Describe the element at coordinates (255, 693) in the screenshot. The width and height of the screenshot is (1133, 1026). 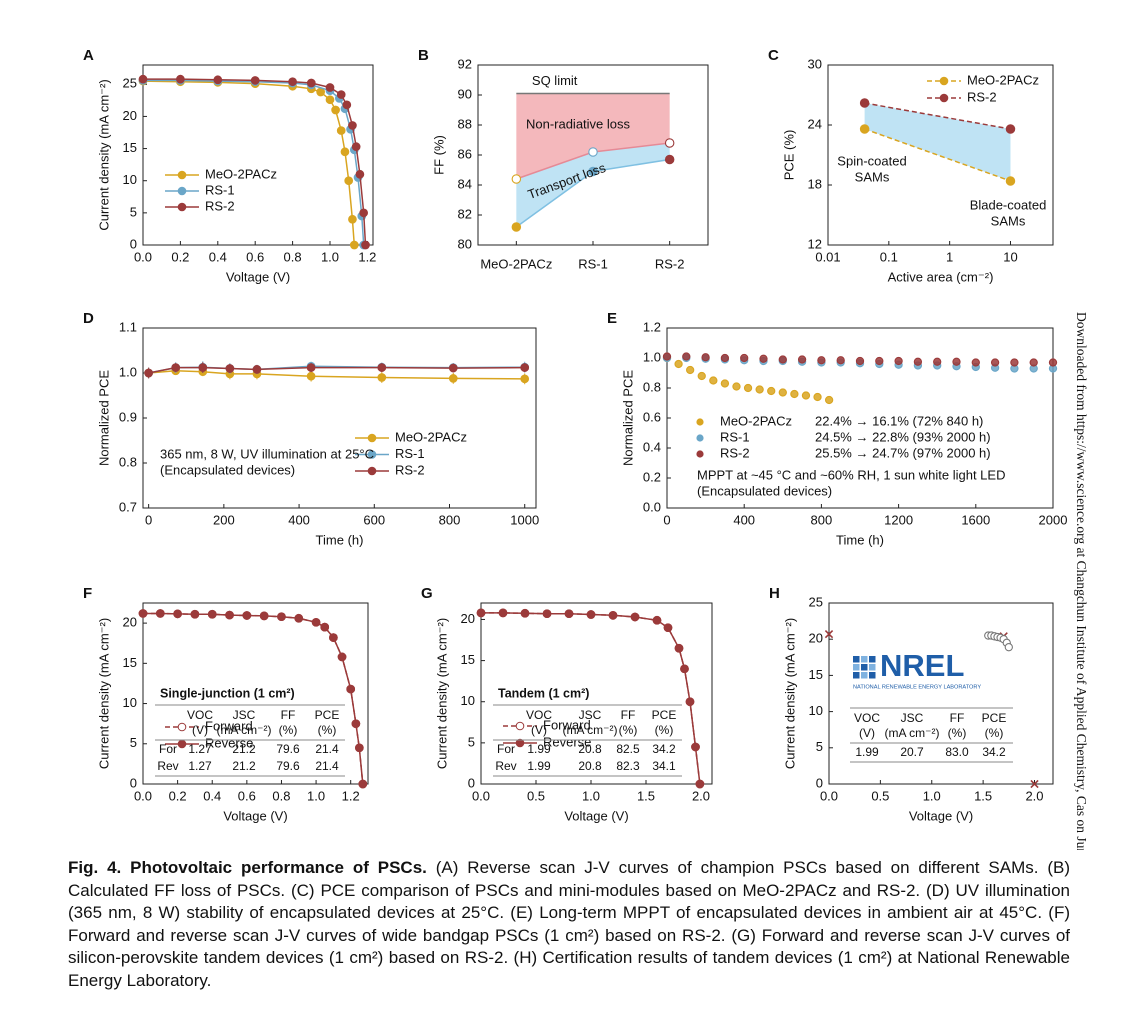
I see `plot-frame` at that location.